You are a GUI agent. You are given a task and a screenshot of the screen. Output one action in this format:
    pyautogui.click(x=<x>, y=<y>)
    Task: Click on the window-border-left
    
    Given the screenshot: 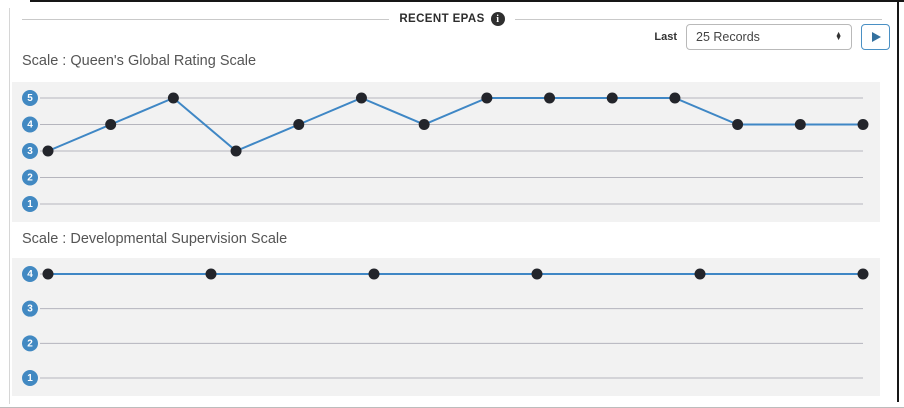 What is the action you would take?
    pyautogui.click(x=9, y=206)
    